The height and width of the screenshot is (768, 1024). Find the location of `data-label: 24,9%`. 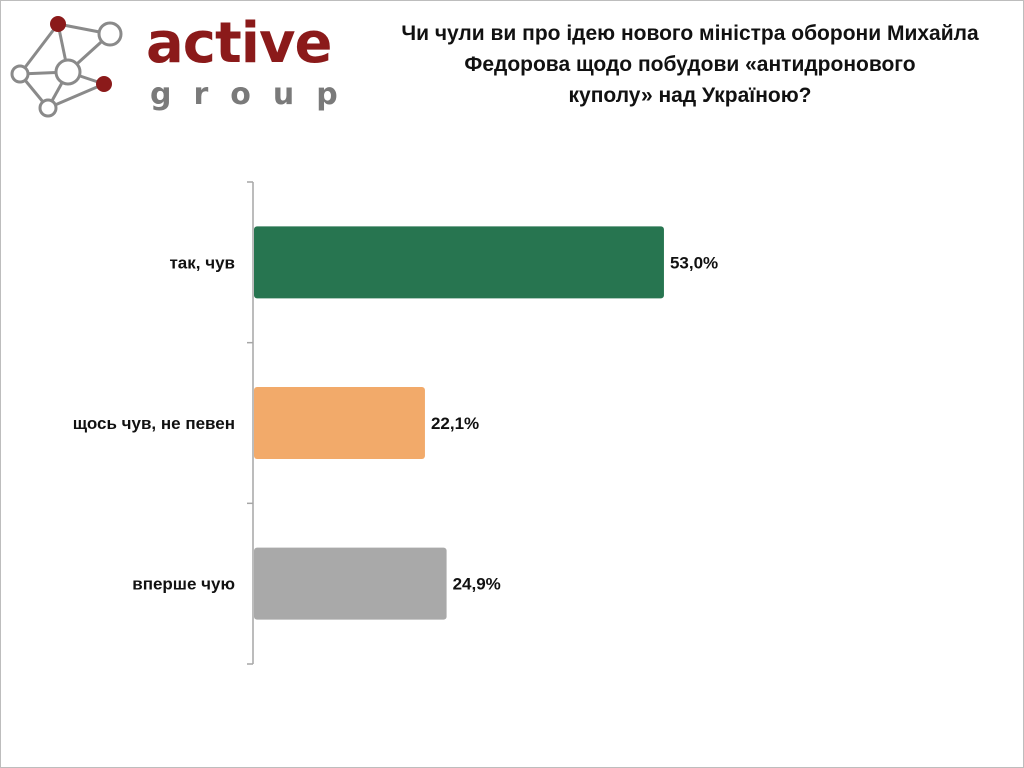

data-label: 24,9% is located at coordinates (477, 584).